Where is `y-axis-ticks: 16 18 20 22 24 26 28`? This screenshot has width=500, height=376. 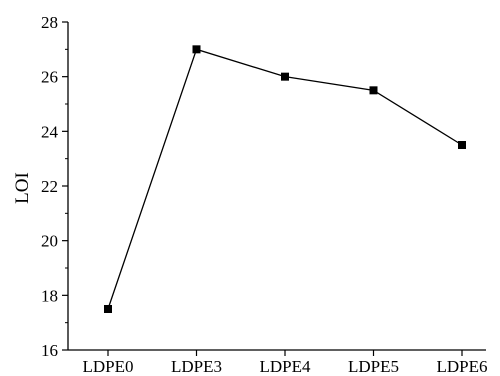 y-axis-ticks: 16 18 20 22 24 26 28 is located at coordinates (54, 186).